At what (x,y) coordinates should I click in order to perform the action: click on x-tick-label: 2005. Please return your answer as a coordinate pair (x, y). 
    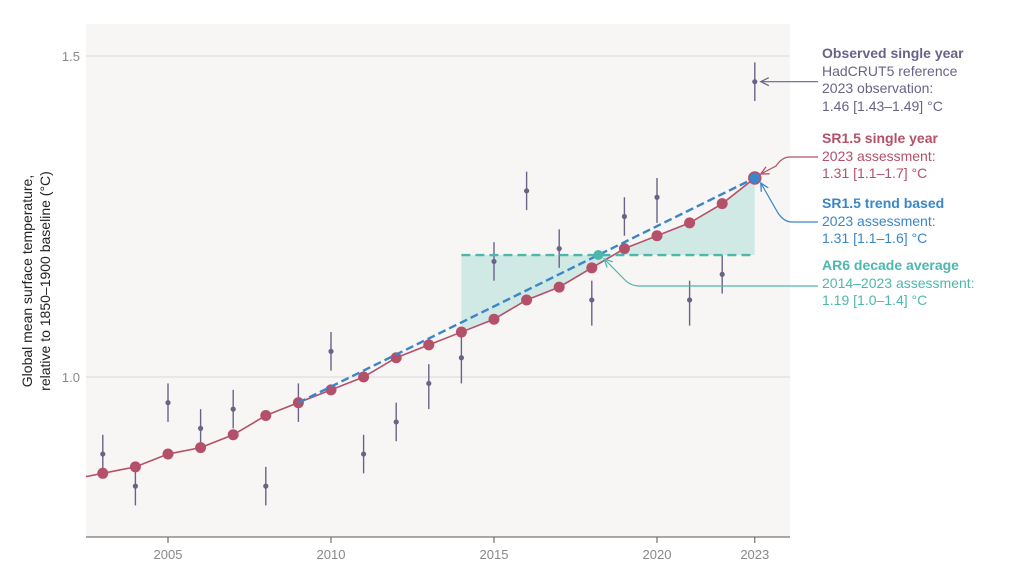
    Looking at the image, I should click on (168, 554).